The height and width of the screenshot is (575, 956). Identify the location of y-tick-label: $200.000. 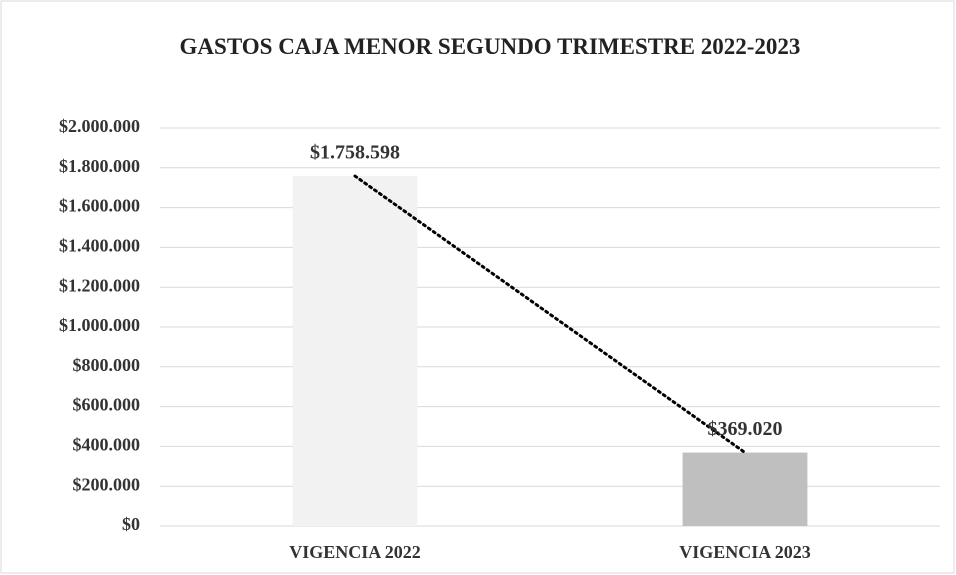
(107, 484).